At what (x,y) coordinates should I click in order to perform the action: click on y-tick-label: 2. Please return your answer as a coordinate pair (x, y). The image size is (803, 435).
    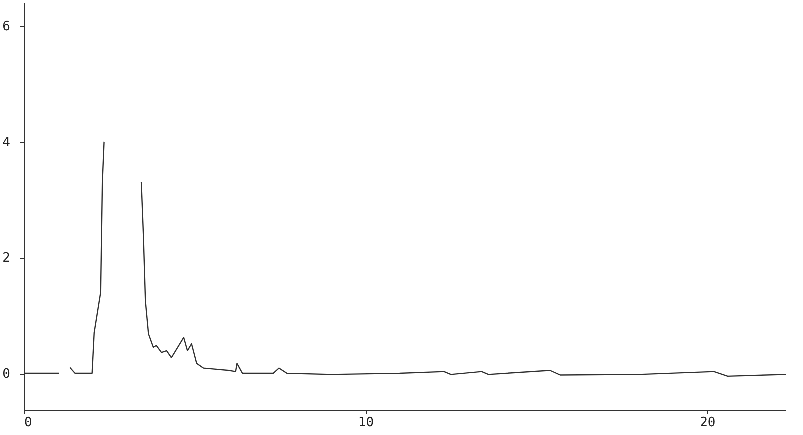
    Looking at the image, I should click on (6, 258).